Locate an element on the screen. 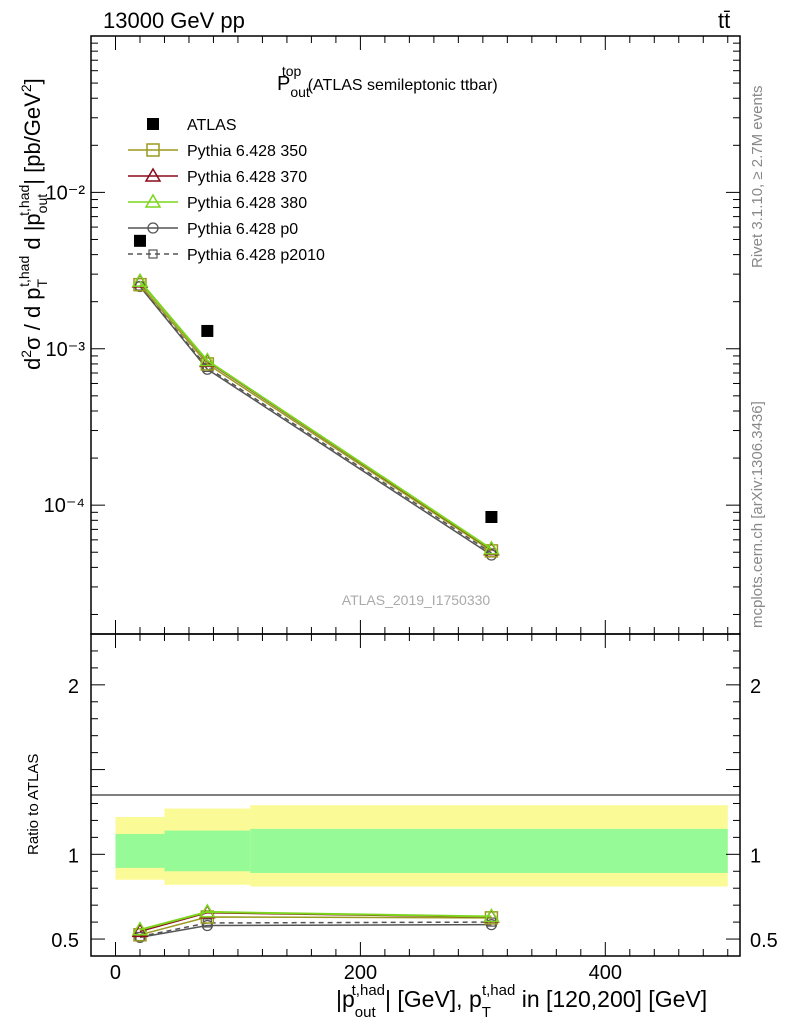  ratio-point-p350 is located at coordinates (491, 918).